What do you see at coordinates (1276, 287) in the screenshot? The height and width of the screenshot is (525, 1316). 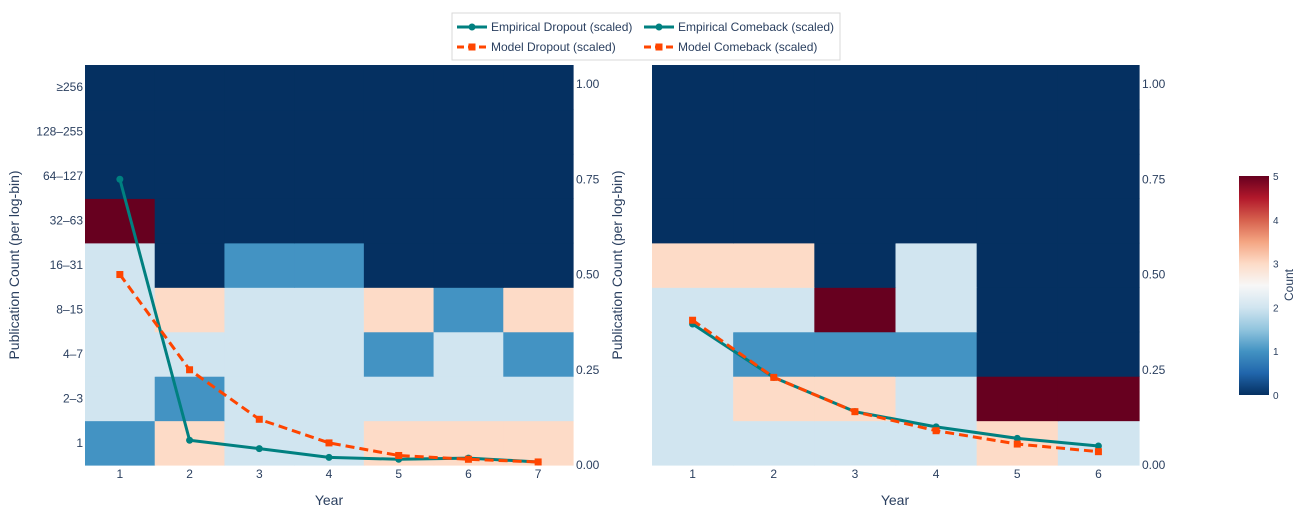 I see `colorbar-ticks: 0 1 2 3 4 5` at bounding box center [1276, 287].